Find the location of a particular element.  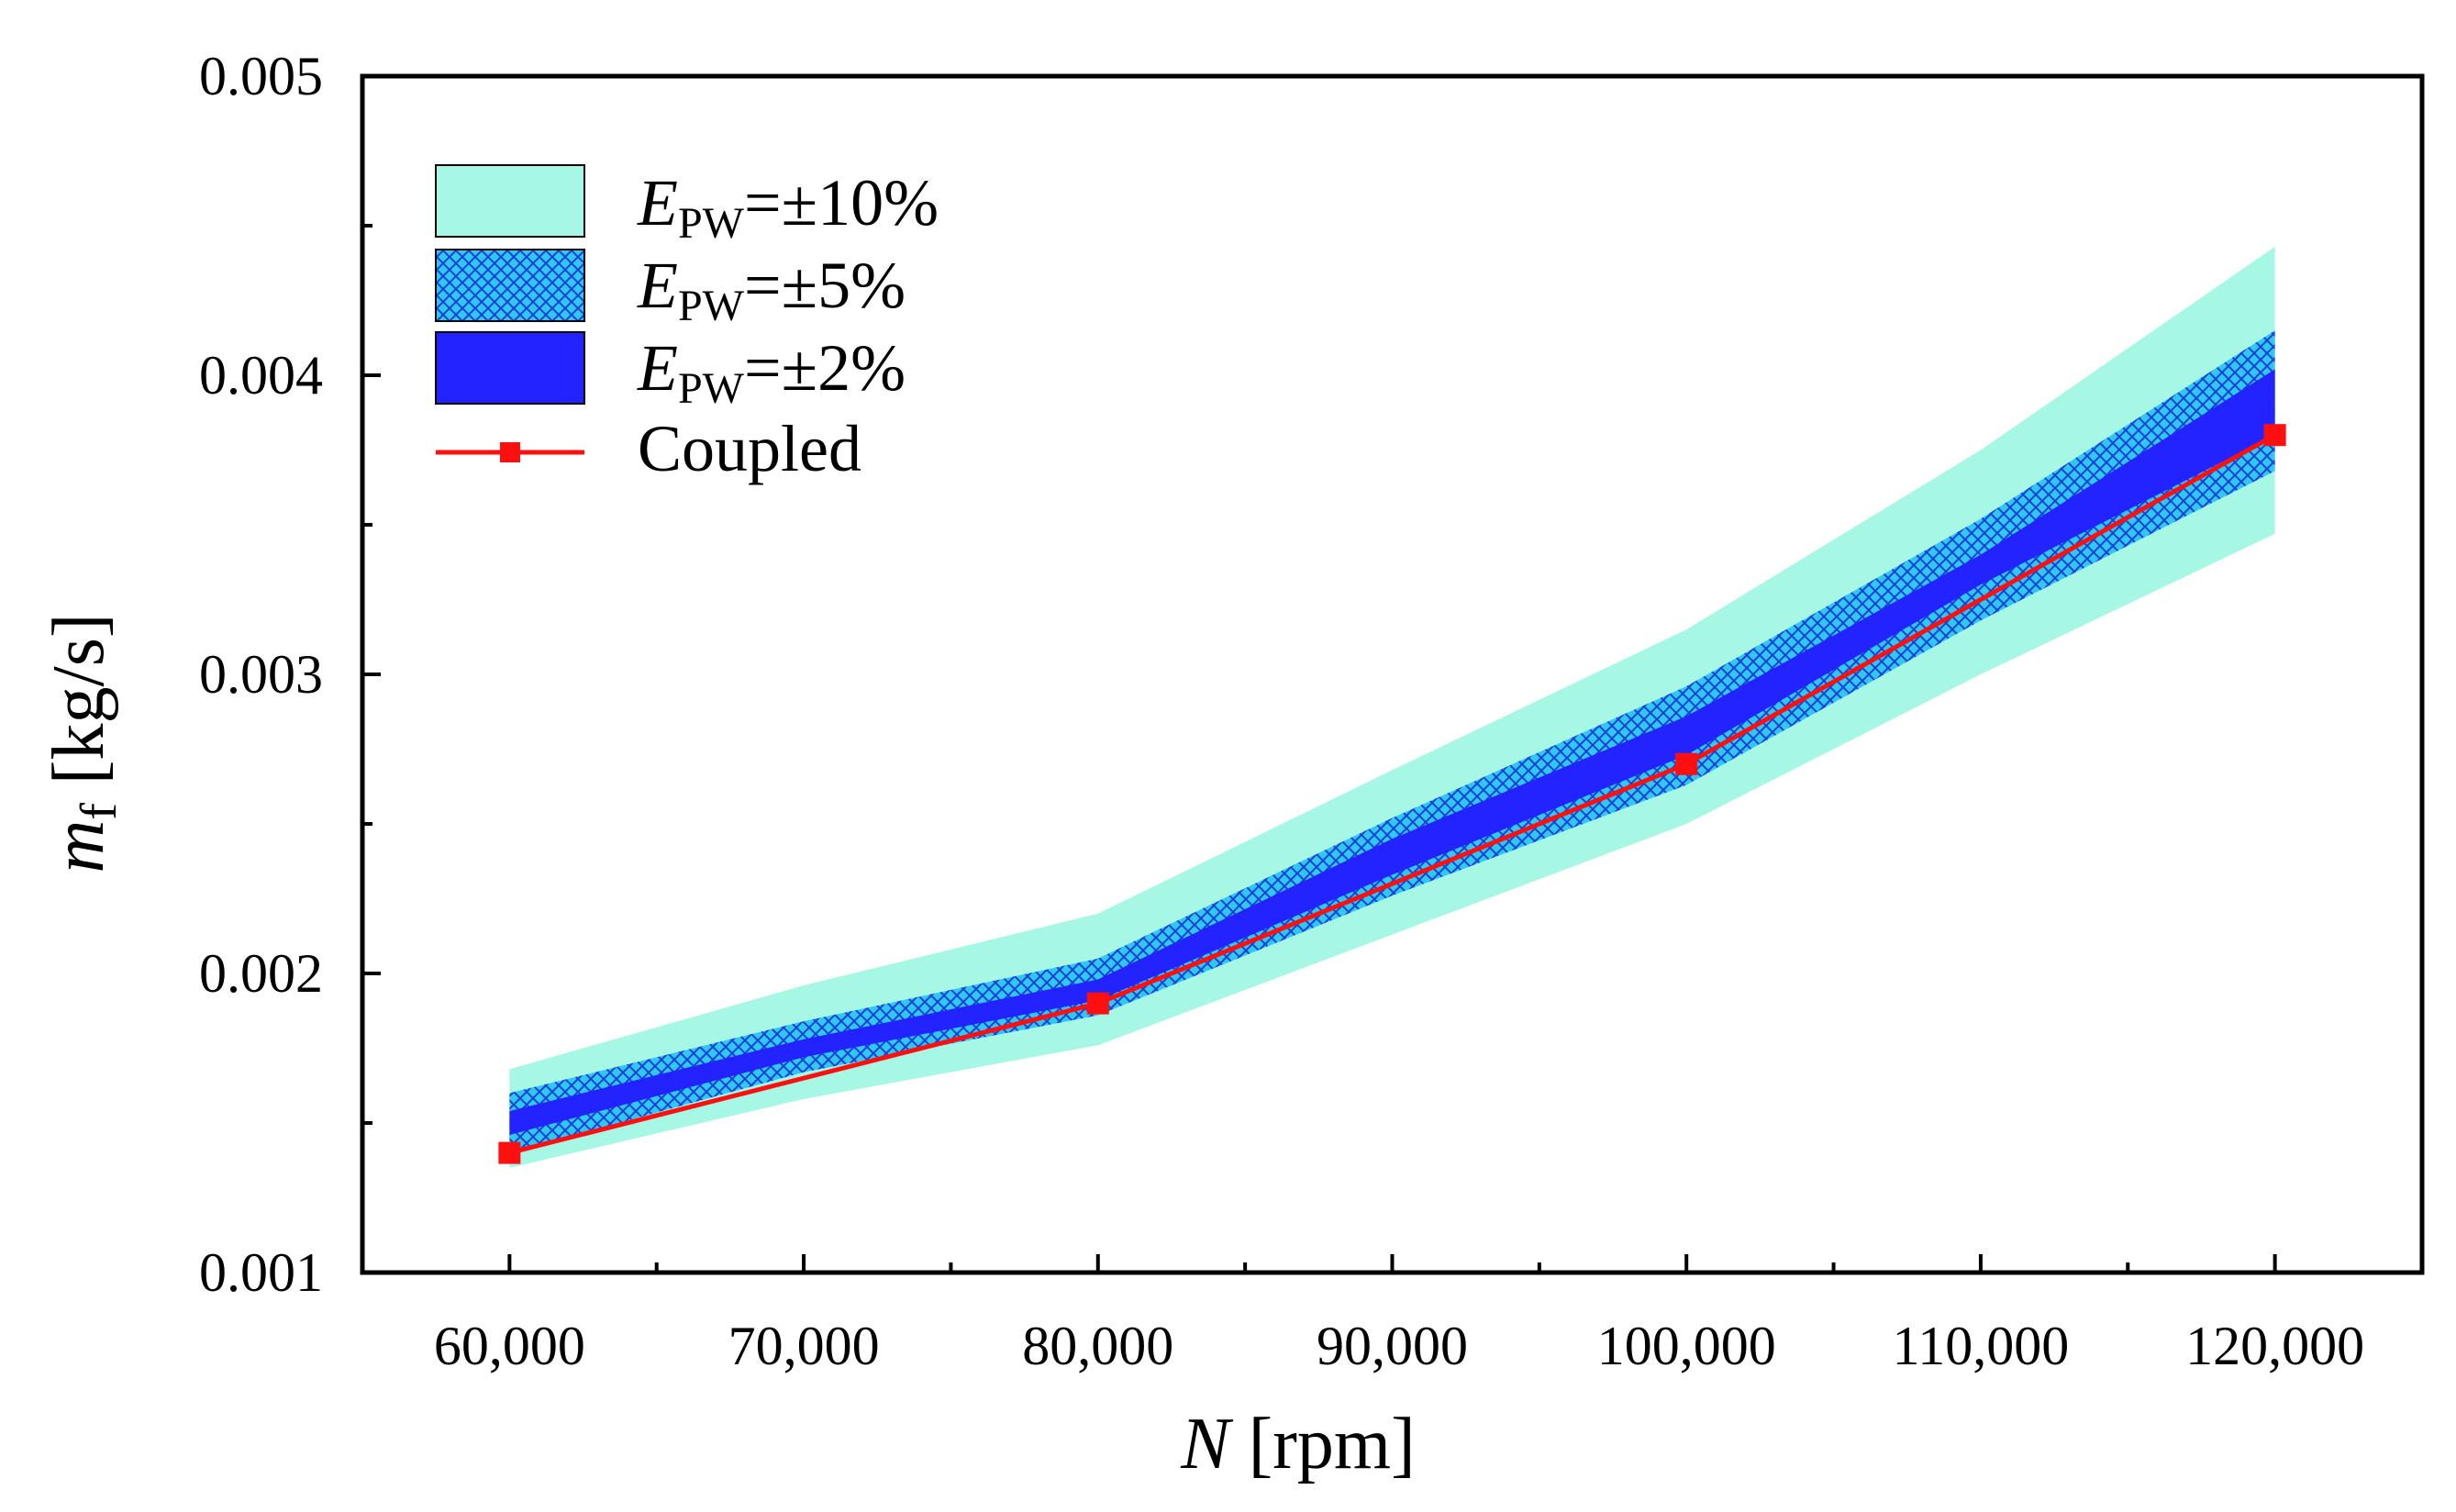

legend-band10-value: =±10% is located at coordinates (841, 203).